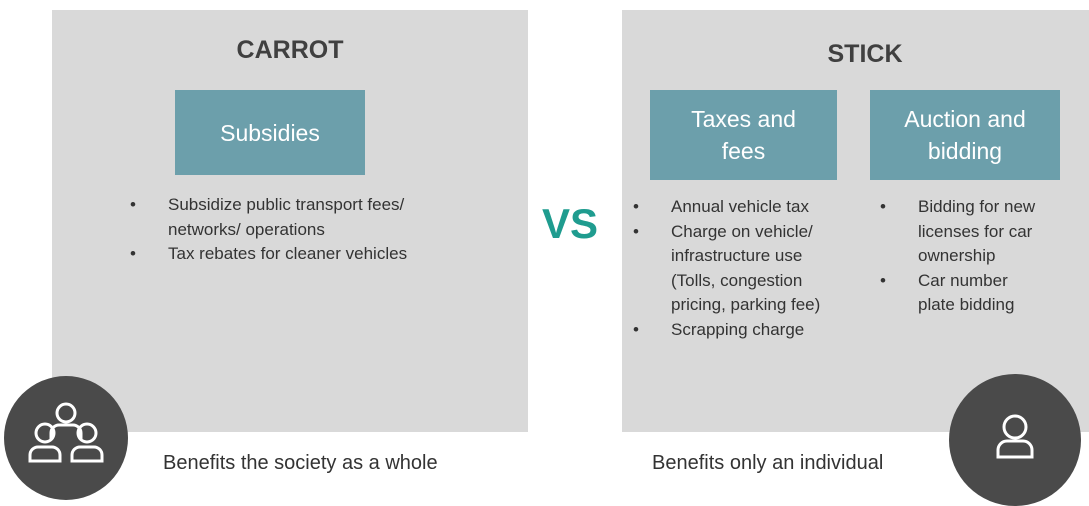 The width and height of the screenshot is (1089, 506). What do you see at coordinates (768, 463) in the screenshot?
I see `stick-footer: Benefits only an individual` at bounding box center [768, 463].